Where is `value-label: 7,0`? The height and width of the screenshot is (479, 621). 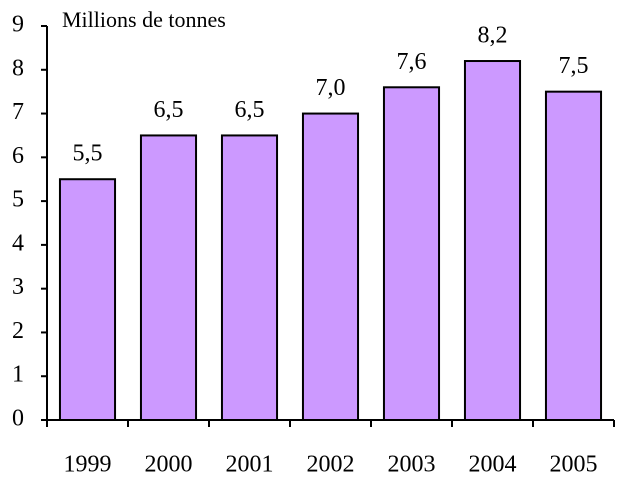
value-label: 7,0 is located at coordinates (331, 88).